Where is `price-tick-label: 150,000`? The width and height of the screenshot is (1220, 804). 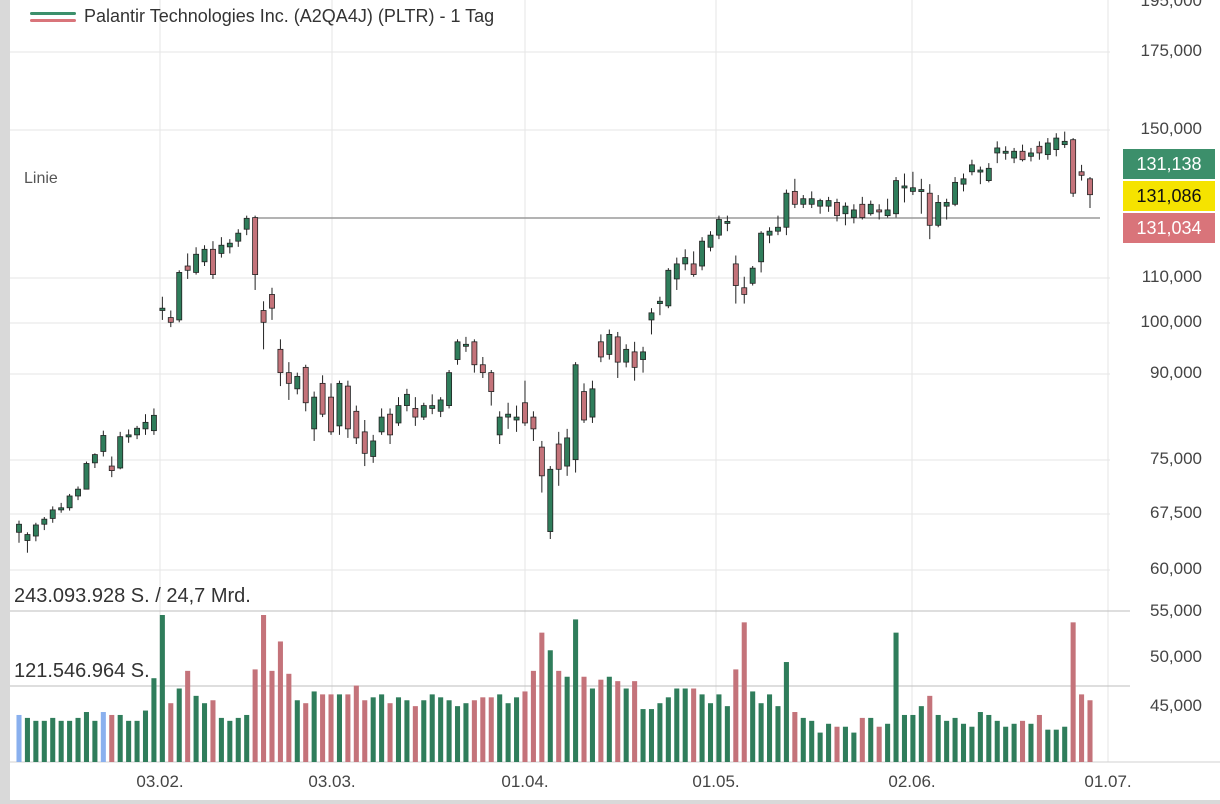
price-tick-label: 150,000 is located at coordinates (1171, 128).